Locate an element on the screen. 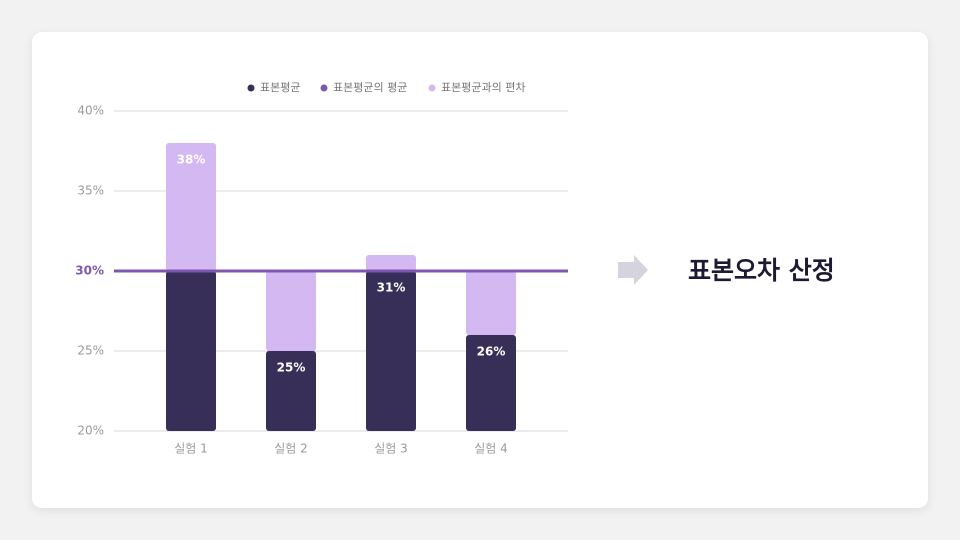 This screenshot has height=540, width=960. y-tick-label: 35% is located at coordinates (90, 191).